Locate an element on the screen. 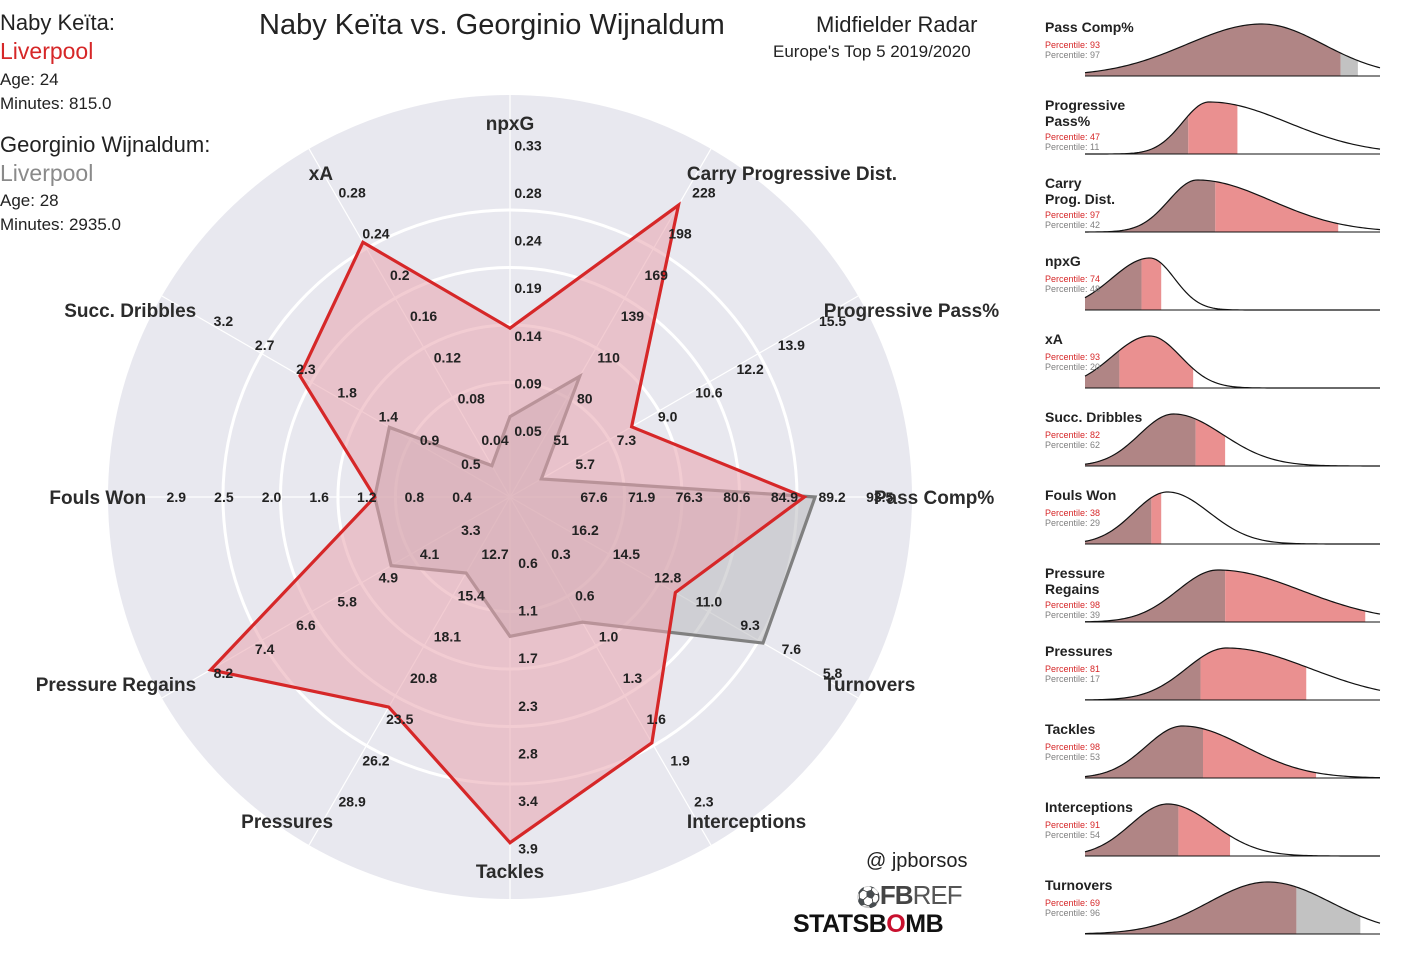  tick-label: 0.08 is located at coordinates (471, 399).